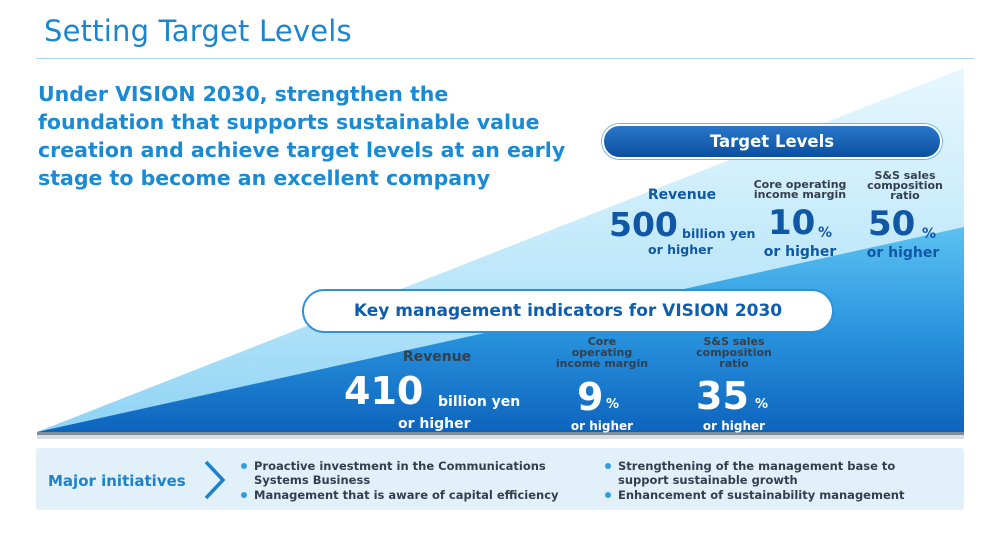 This screenshot has height=550, width=1000. What do you see at coordinates (772, 141) in the screenshot?
I see `target-levels-heading: Target Levels` at bounding box center [772, 141].